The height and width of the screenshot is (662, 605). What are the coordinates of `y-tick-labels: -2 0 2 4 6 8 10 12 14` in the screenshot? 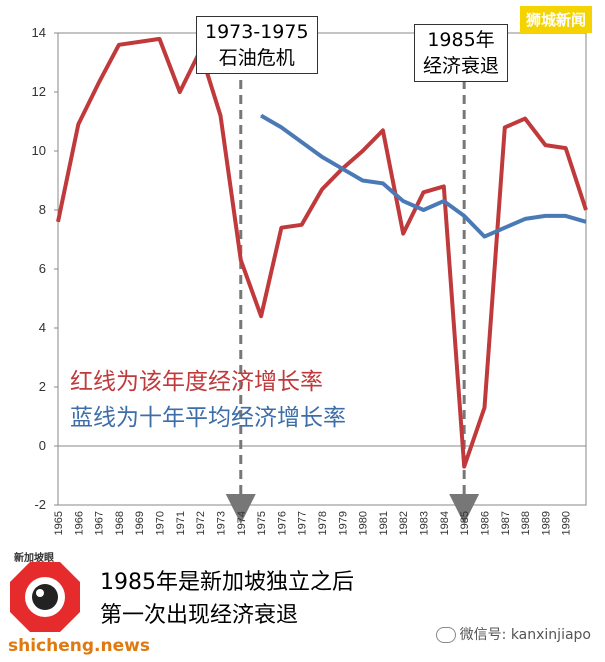 It's located at (39, 268).